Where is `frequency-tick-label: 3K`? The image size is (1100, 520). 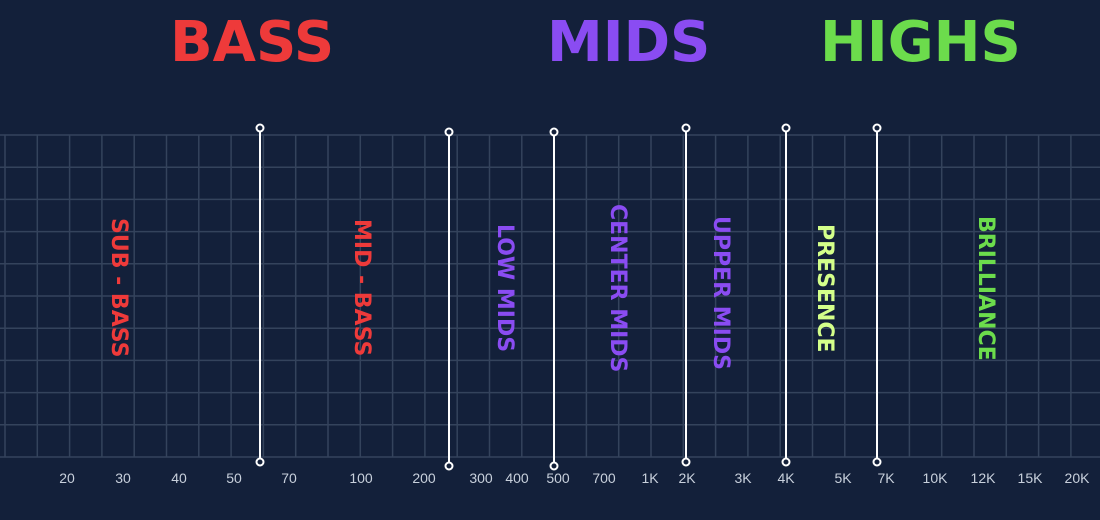 frequency-tick-label: 3K is located at coordinates (743, 478).